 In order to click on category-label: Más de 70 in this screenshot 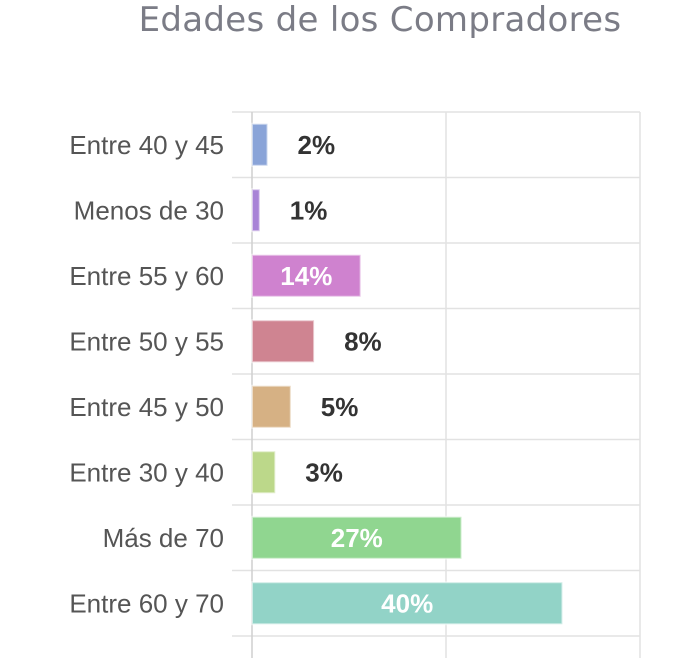, I will do `click(163, 538)`.